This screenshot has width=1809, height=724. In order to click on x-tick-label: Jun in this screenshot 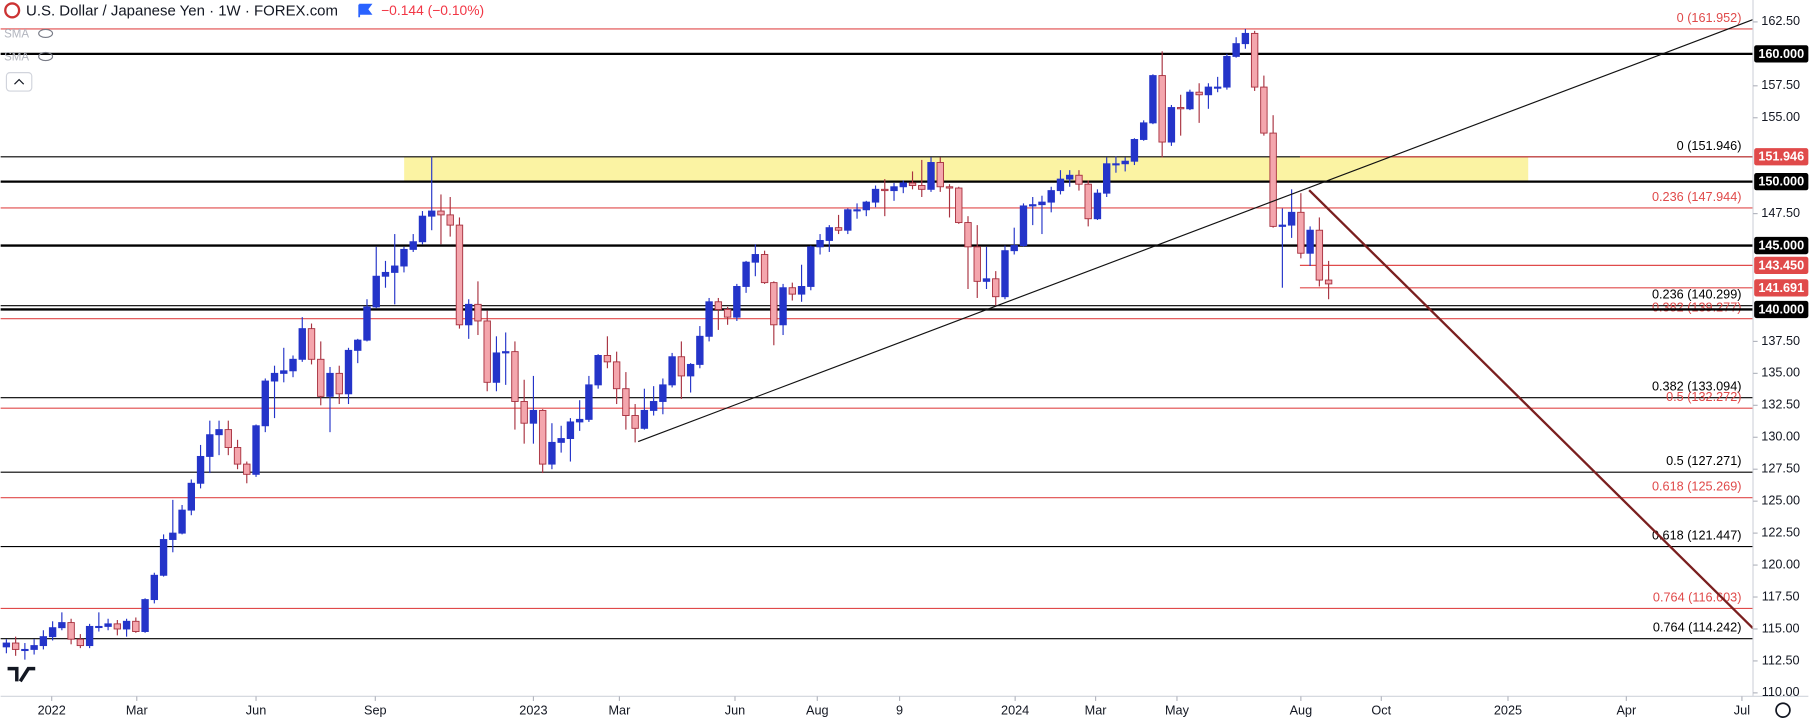, I will do `click(735, 711)`.